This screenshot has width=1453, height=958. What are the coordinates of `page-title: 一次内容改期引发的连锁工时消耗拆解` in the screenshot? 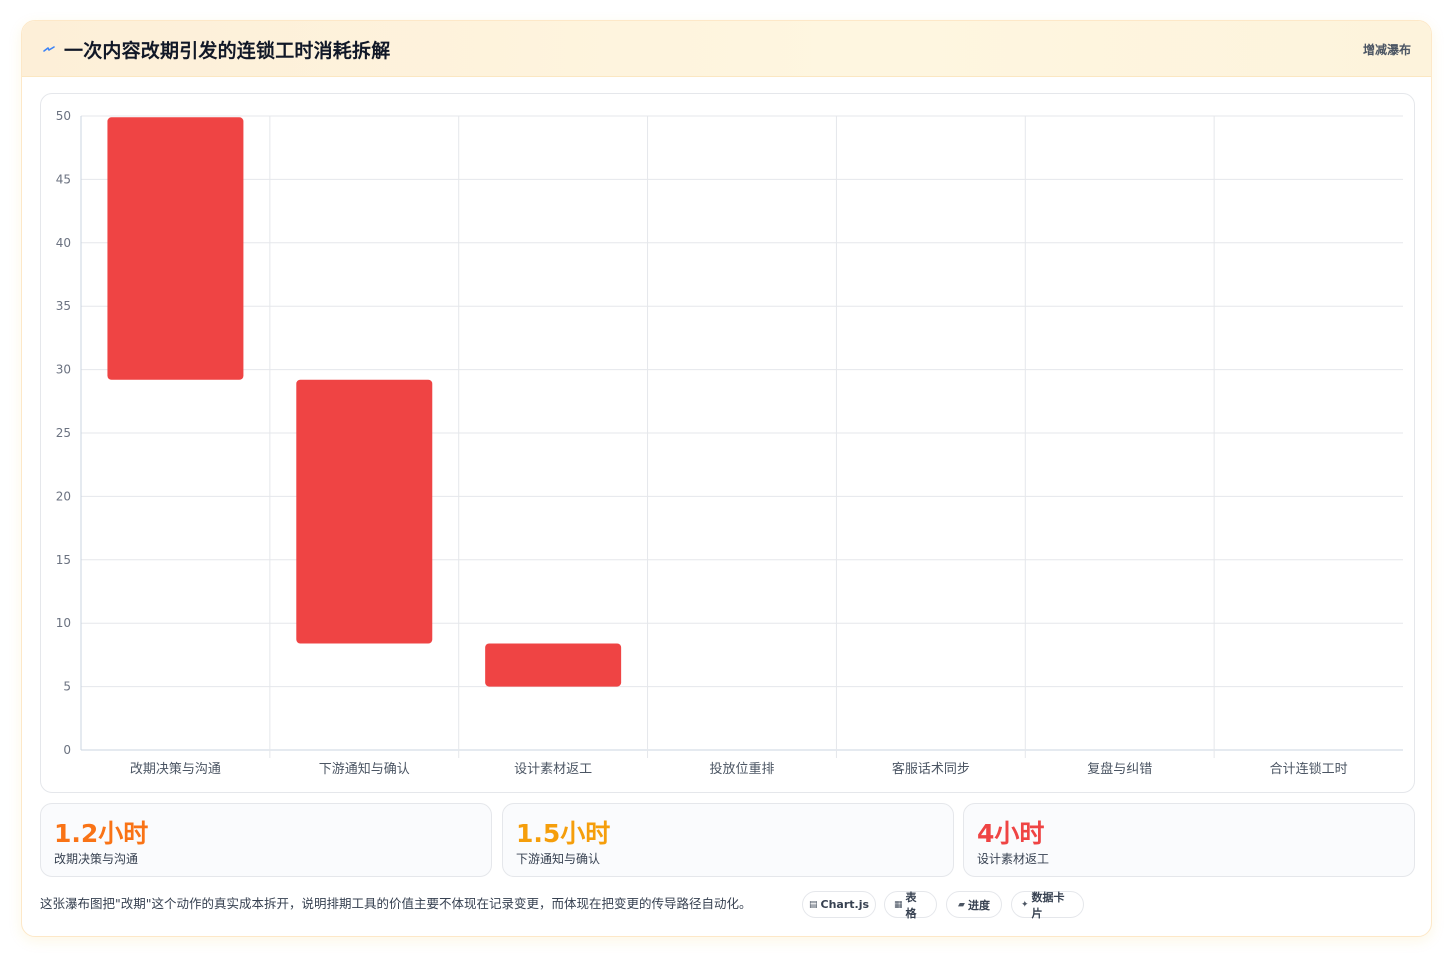 It's located at (227, 51).